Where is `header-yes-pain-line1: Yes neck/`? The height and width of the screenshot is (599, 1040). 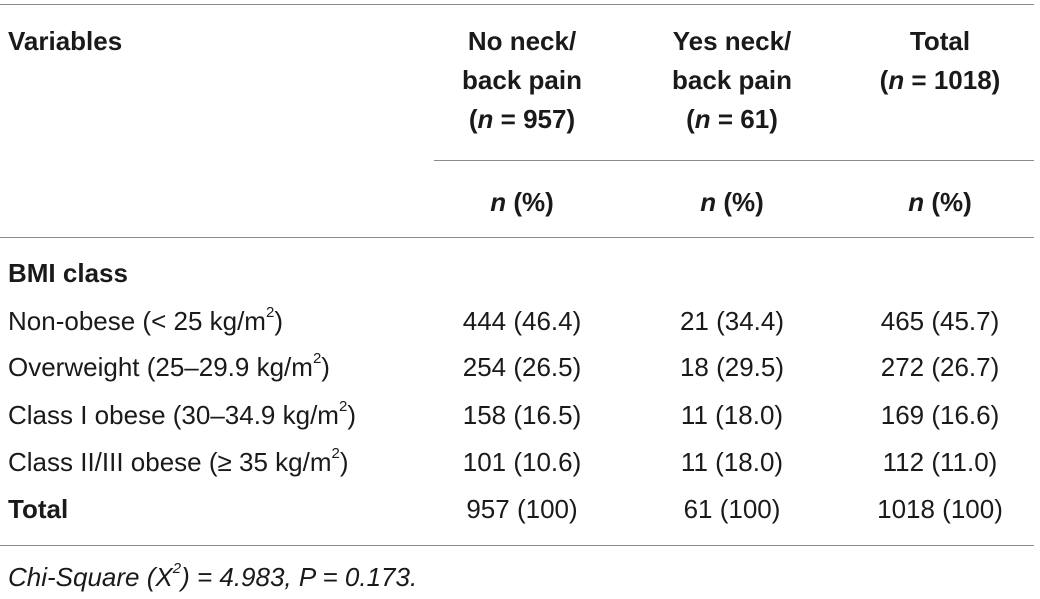 header-yes-pain-line1: Yes neck/ is located at coordinates (732, 41).